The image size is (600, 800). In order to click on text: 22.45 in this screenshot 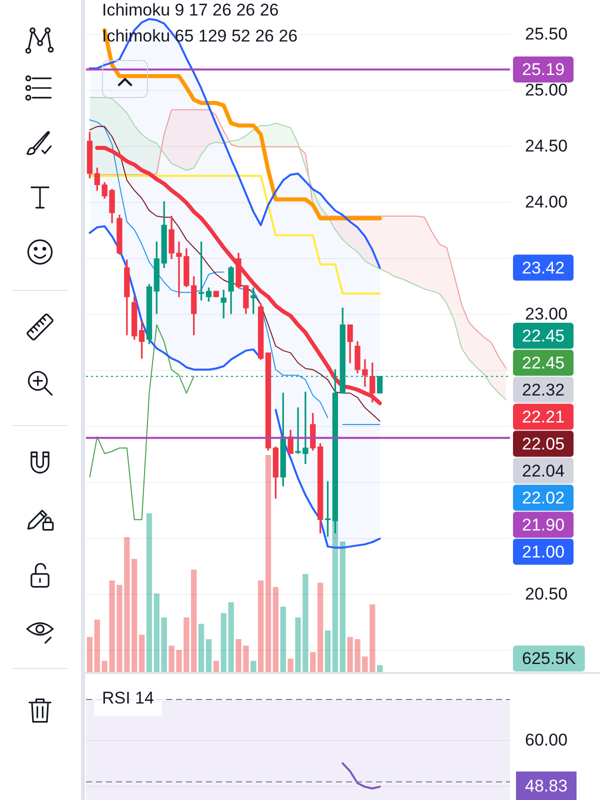, I will do `click(543, 362)`.